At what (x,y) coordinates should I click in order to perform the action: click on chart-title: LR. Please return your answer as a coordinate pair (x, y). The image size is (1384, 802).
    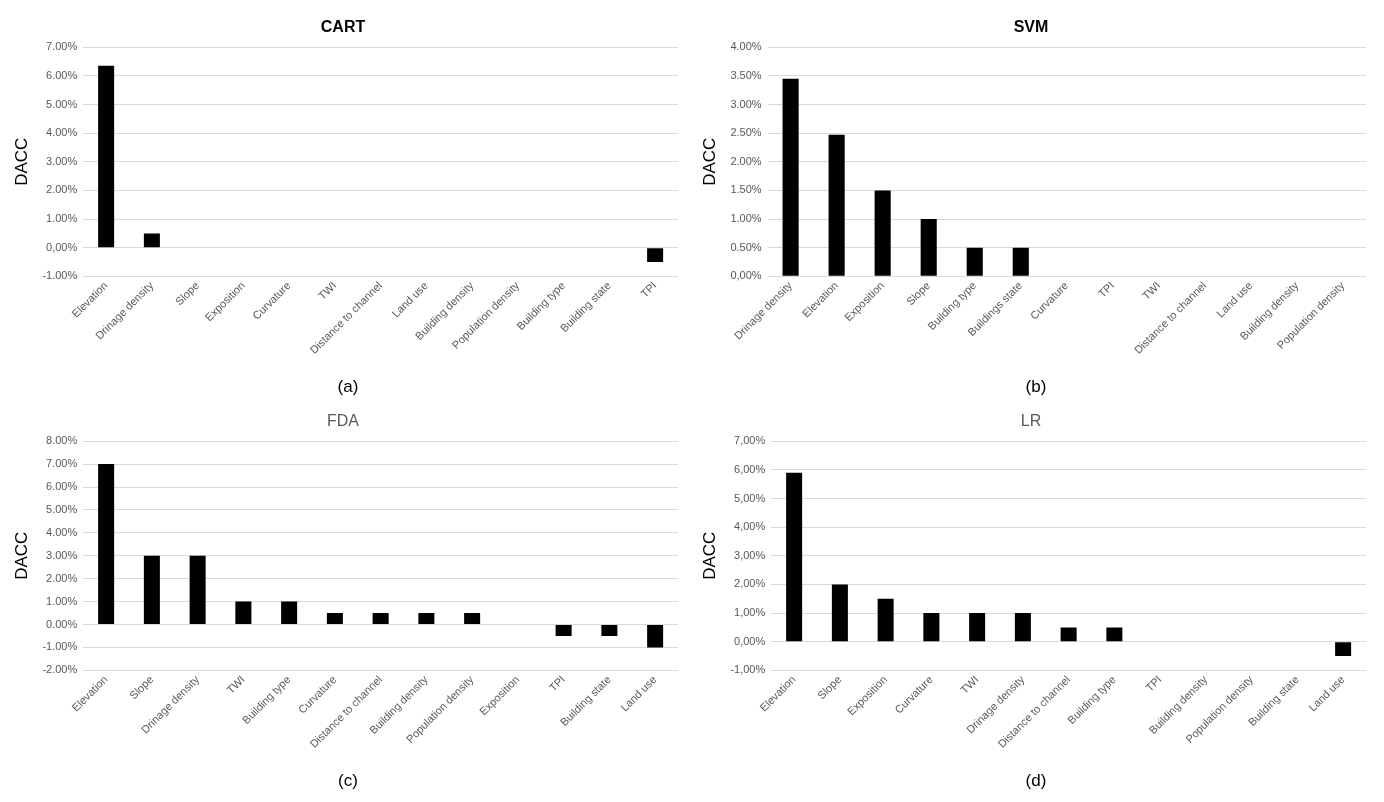
    Looking at the image, I should click on (1031, 421).